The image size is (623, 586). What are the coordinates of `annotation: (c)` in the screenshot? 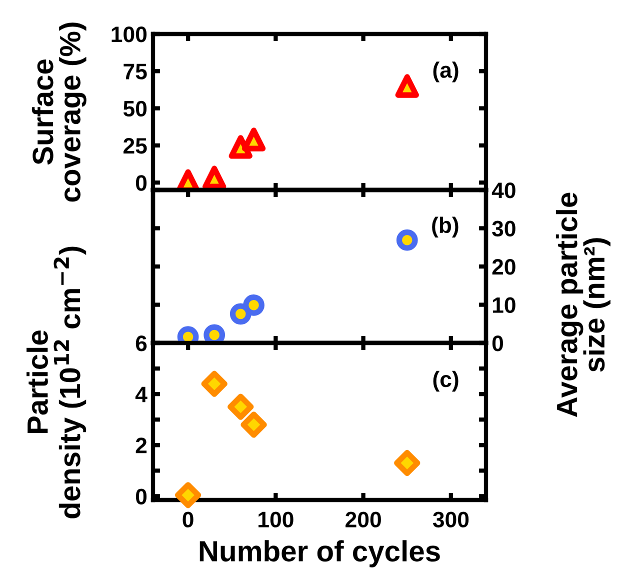 It's located at (445, 381).